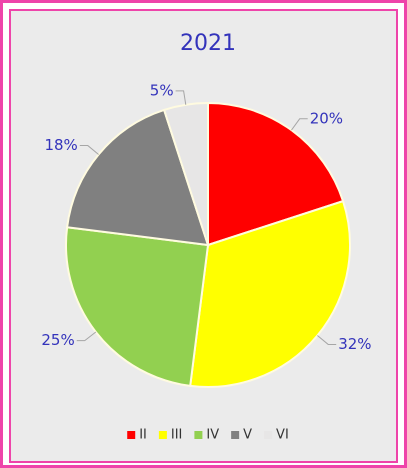 This screenshot has height=468, width=407. I want to click on chart-title: 2021, so click(208, 43).